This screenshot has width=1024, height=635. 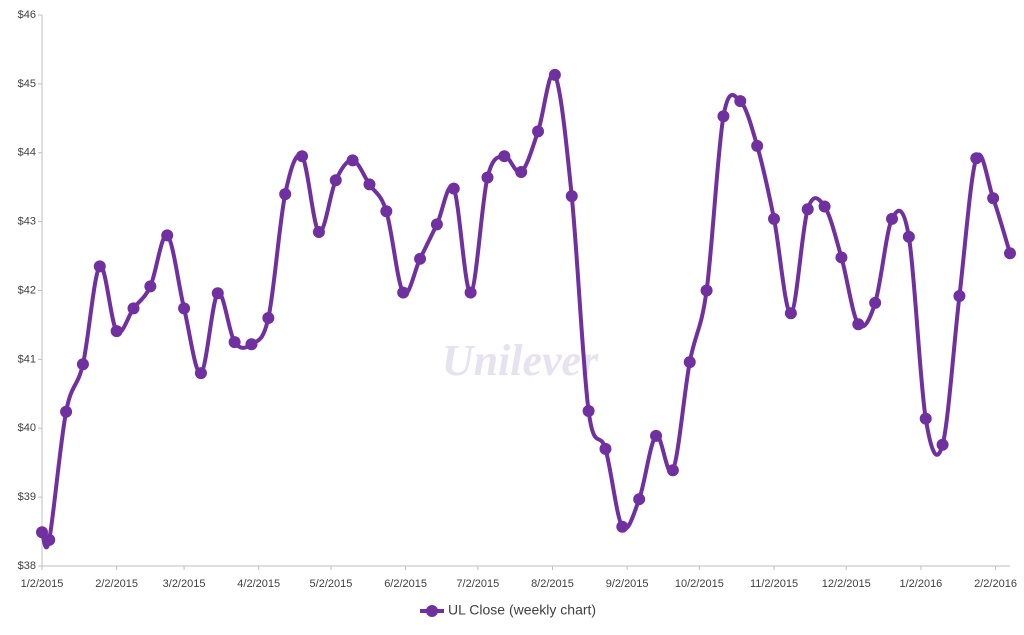 I want to click on x-tick-label: 5/2/2015, so click(x=331, y=584).